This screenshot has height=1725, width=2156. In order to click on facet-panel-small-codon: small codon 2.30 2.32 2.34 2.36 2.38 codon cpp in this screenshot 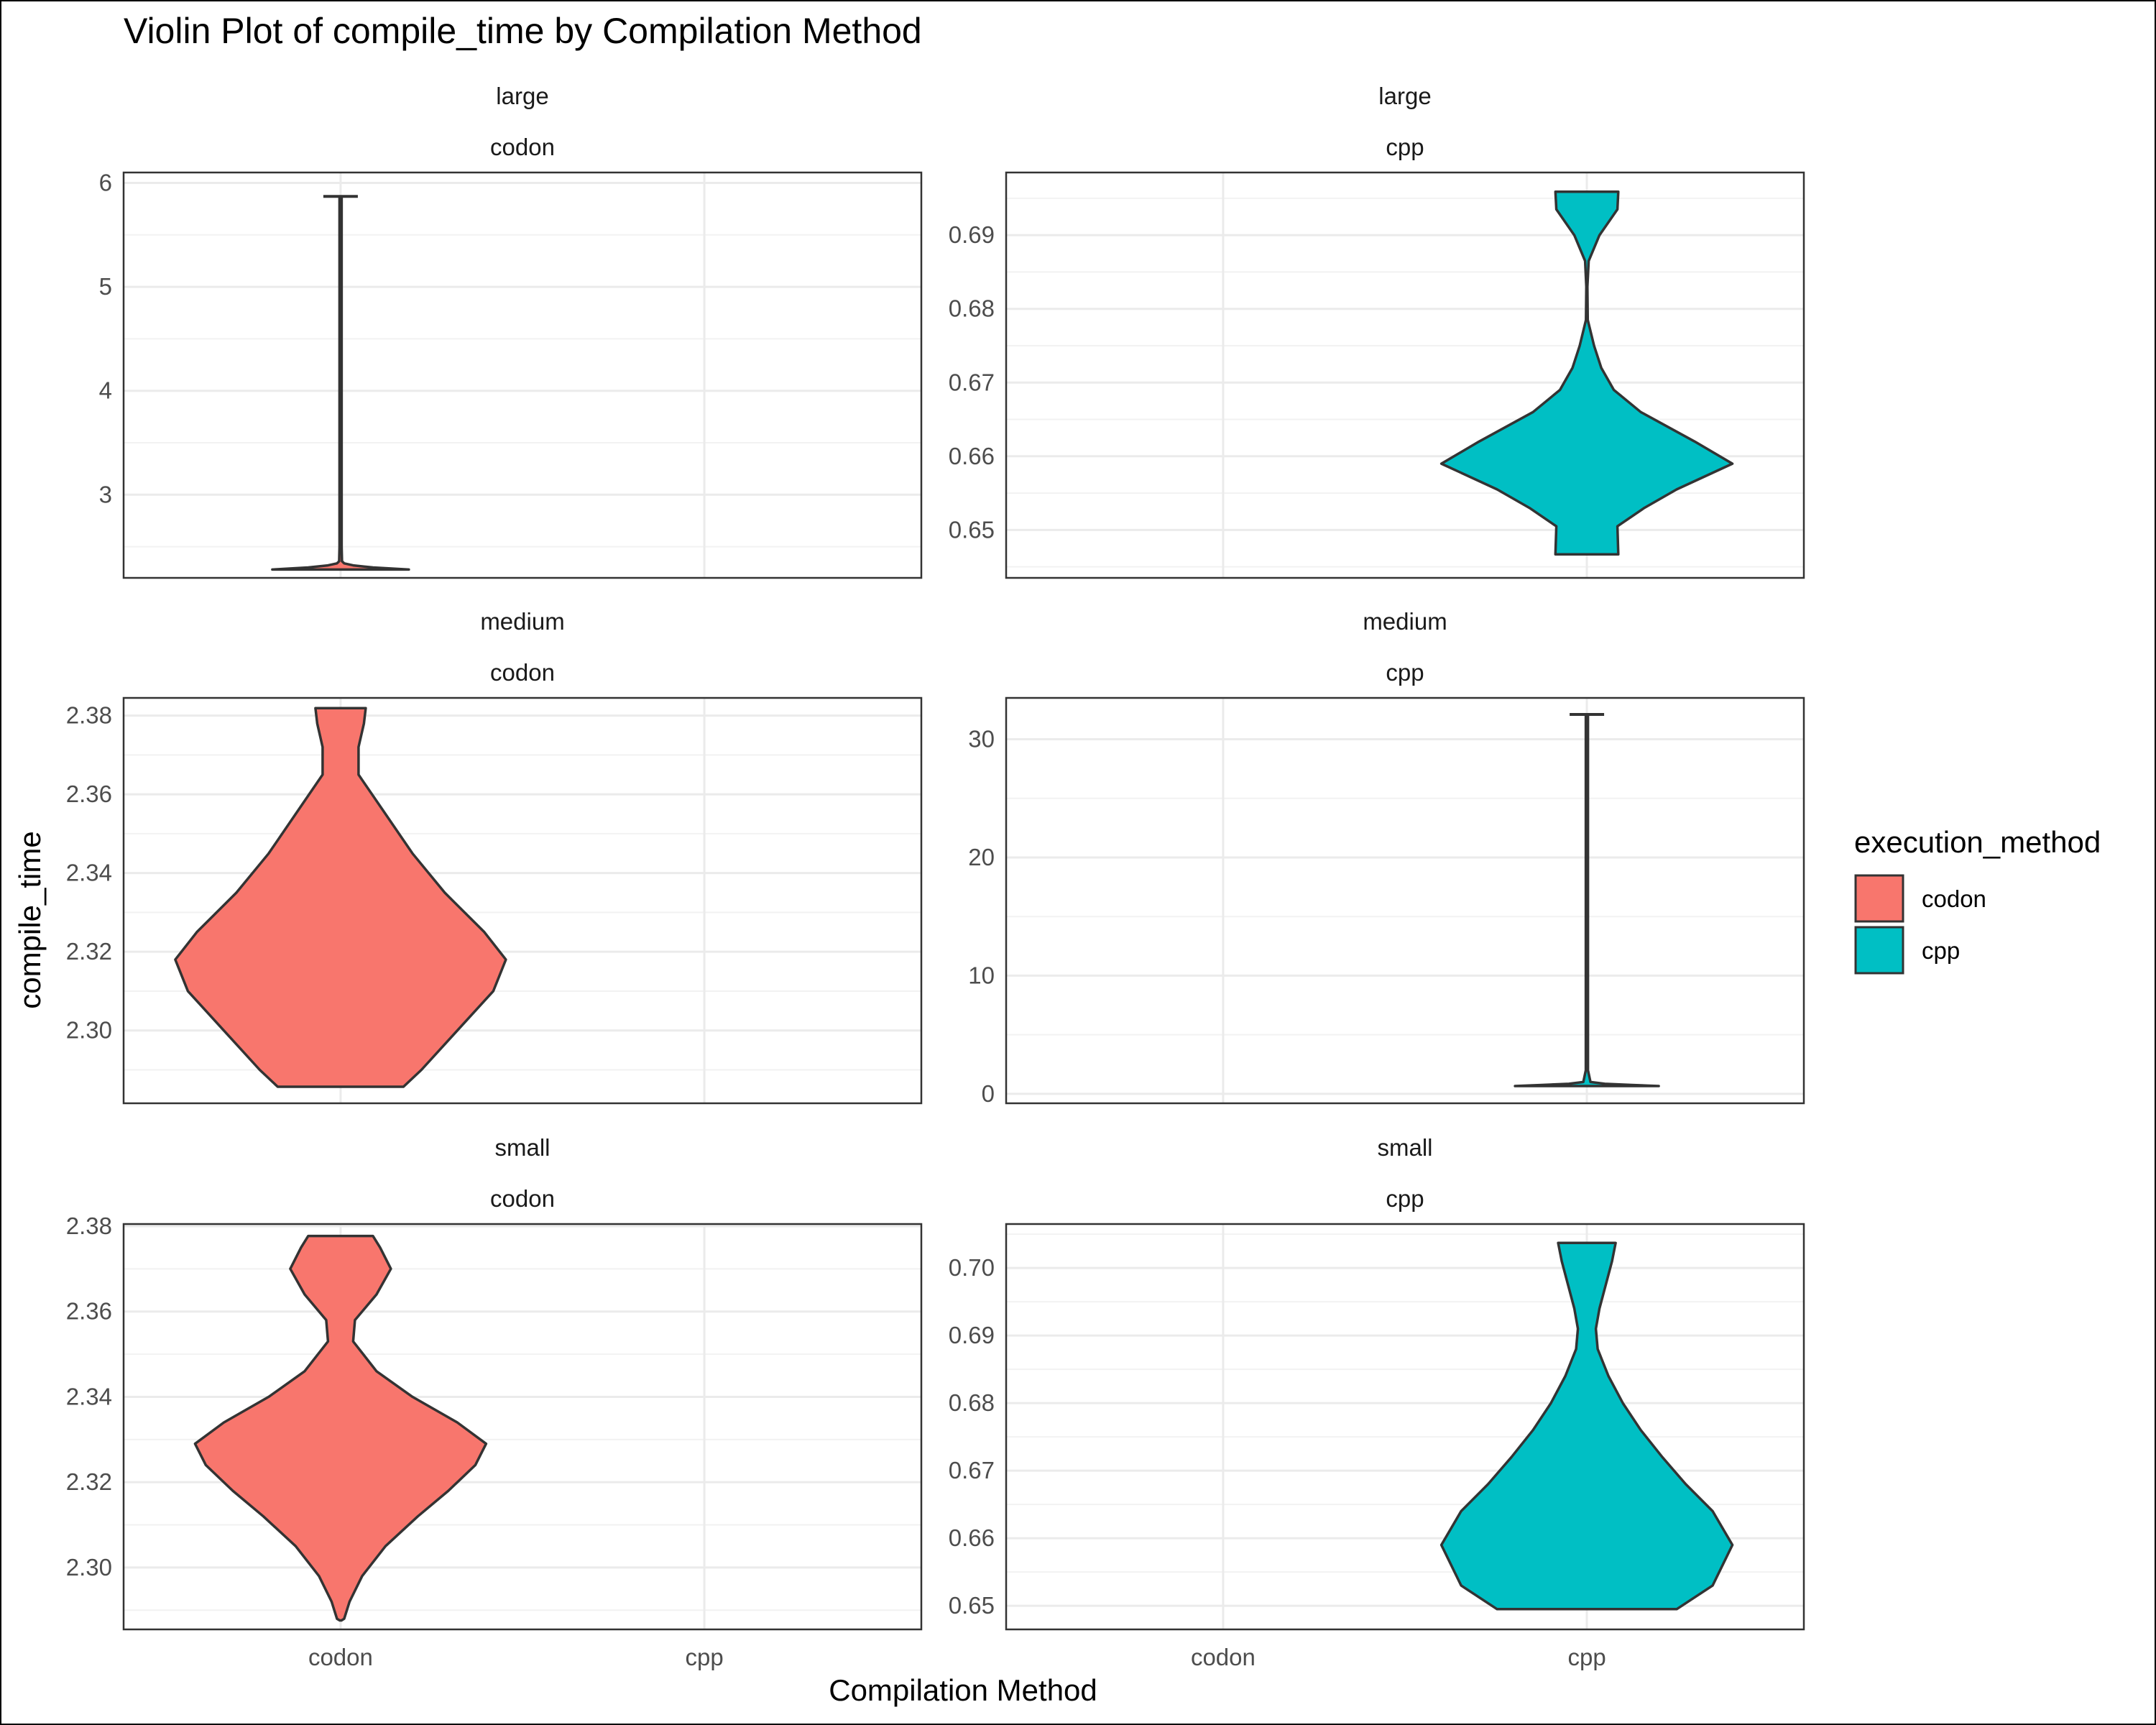, I will do `click(494, 1402)`.